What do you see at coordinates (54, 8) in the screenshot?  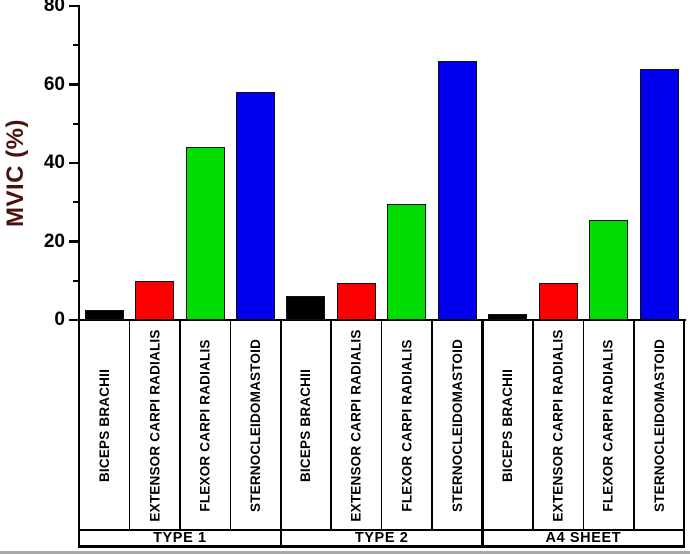 I see `y-tick-label: 80` at bounding box center [54, 8].